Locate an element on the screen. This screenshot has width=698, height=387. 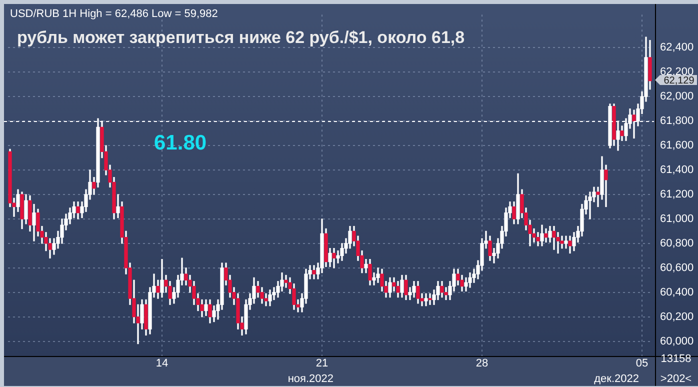
y-tick-label: 61,800 is located at coordinates (677, 121).